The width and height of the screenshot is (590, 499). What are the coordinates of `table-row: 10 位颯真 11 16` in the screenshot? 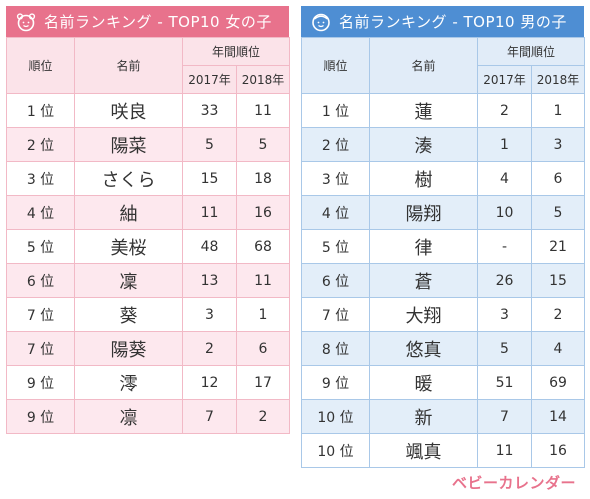 It's located at (443, 450).